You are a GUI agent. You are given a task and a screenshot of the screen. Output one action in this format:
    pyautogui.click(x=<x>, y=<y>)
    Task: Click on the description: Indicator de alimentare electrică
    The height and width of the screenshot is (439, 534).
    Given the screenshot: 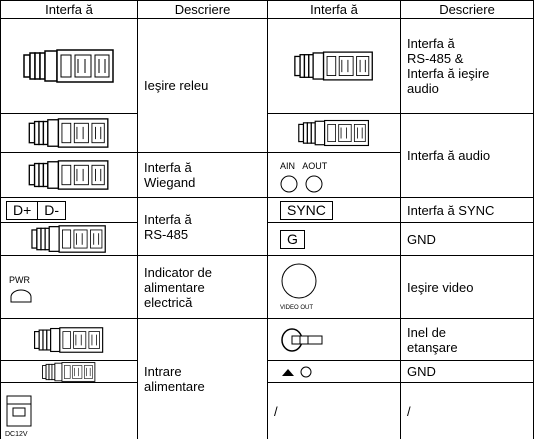 What is the action you would take?
    pyautogui.click(x=202, y=287)
    